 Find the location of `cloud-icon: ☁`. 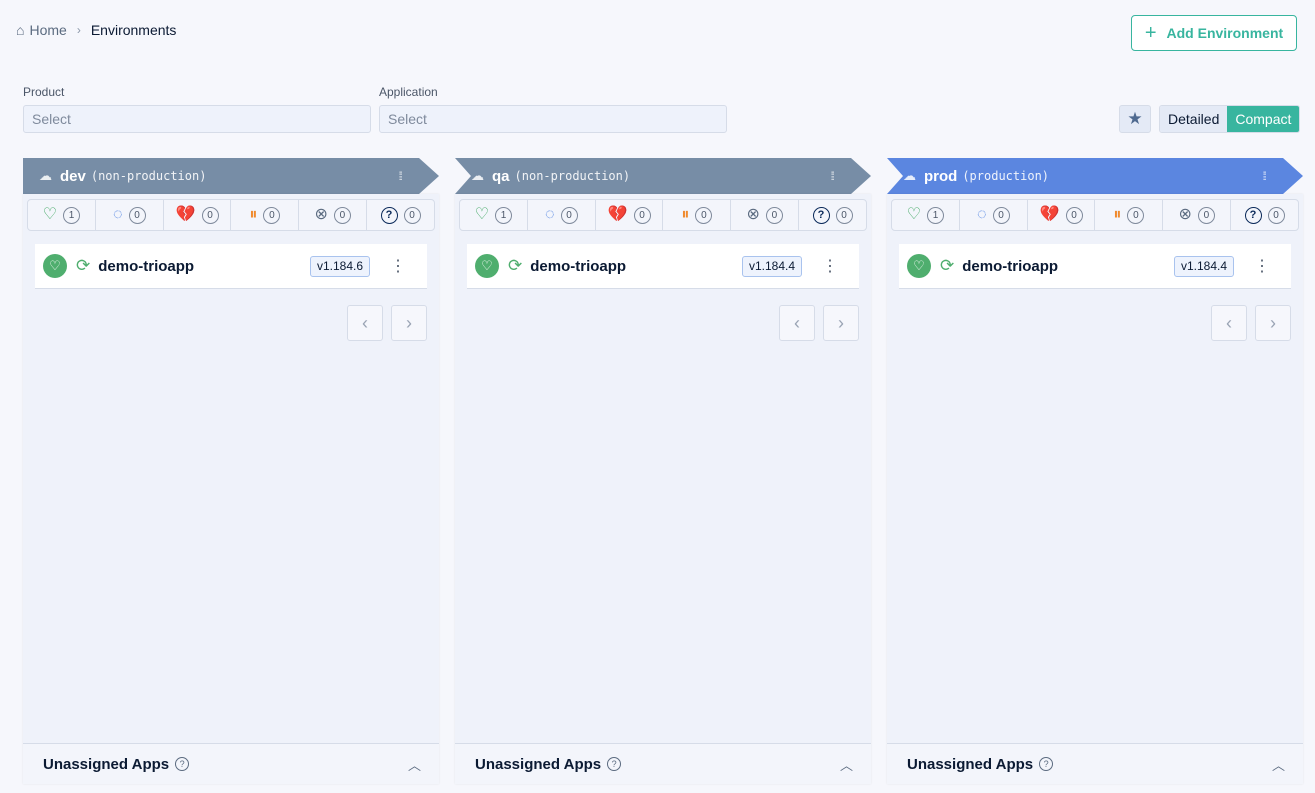

cloud-icon: ☁ is located at coordinates (909, 175).